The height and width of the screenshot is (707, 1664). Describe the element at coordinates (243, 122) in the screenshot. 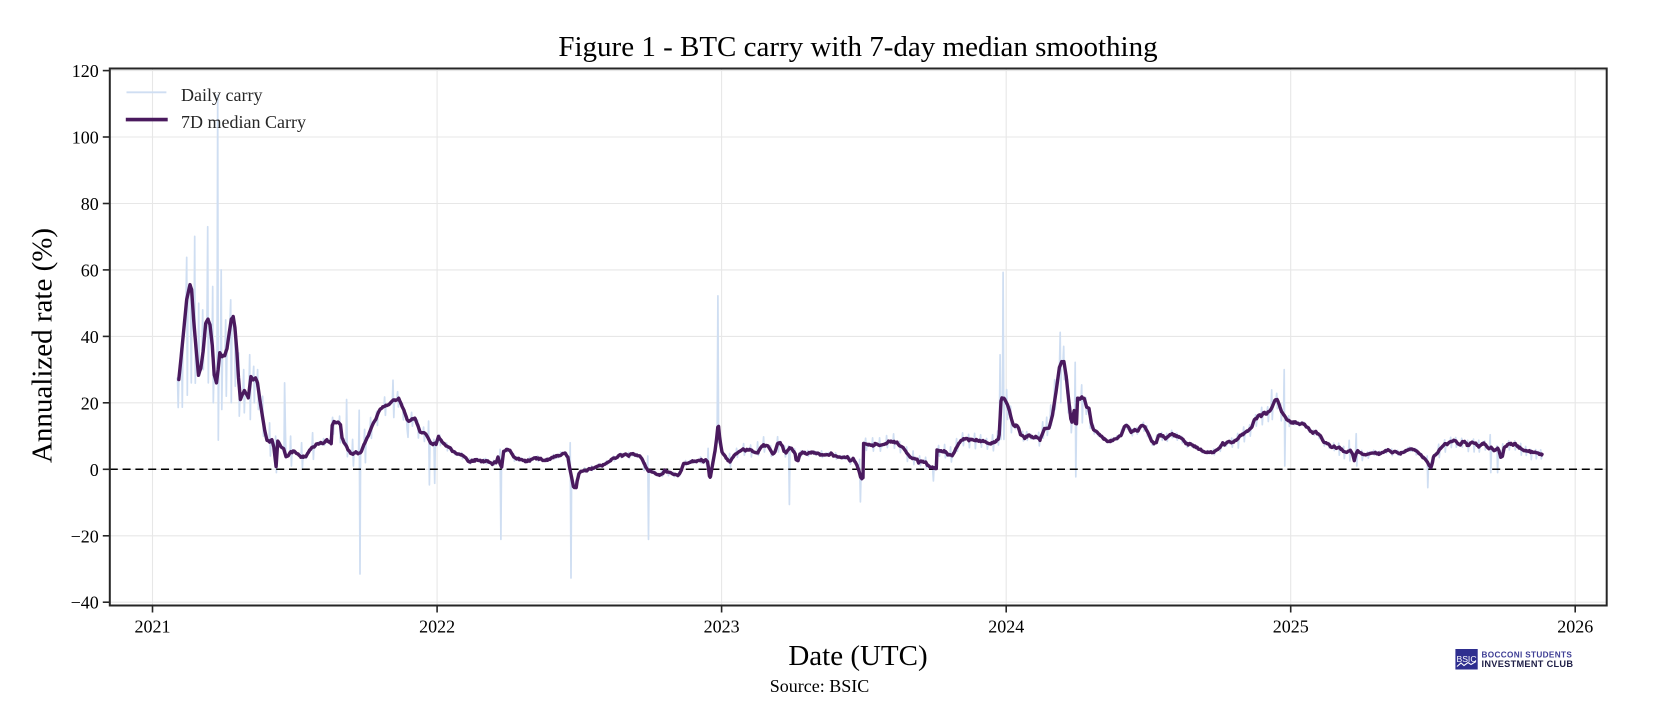

I see `svg-text: 7D median Carry` at that location.